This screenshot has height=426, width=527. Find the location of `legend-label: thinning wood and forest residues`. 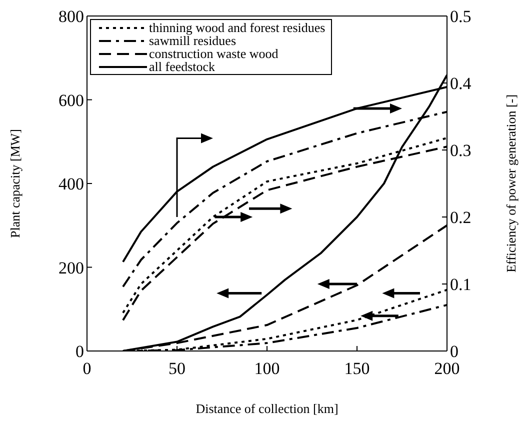

legend-label: thinning wood and forest residues is located at coordinates (237, 27).